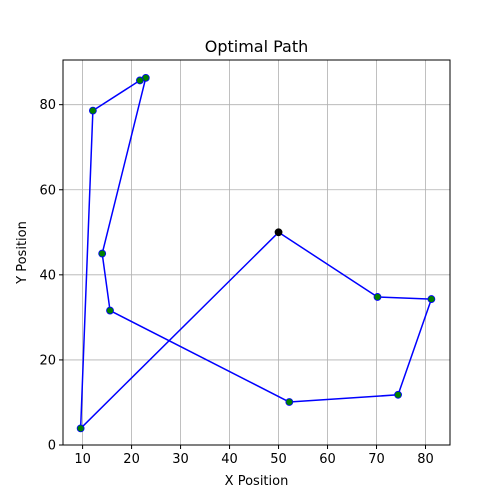 Image resolution: width=500 pixels, height=500 pixels. What do you see at coordinates (82, 459) in the screenshot?
I see `x-tick-label: 10` at bounding box center [82, 459].